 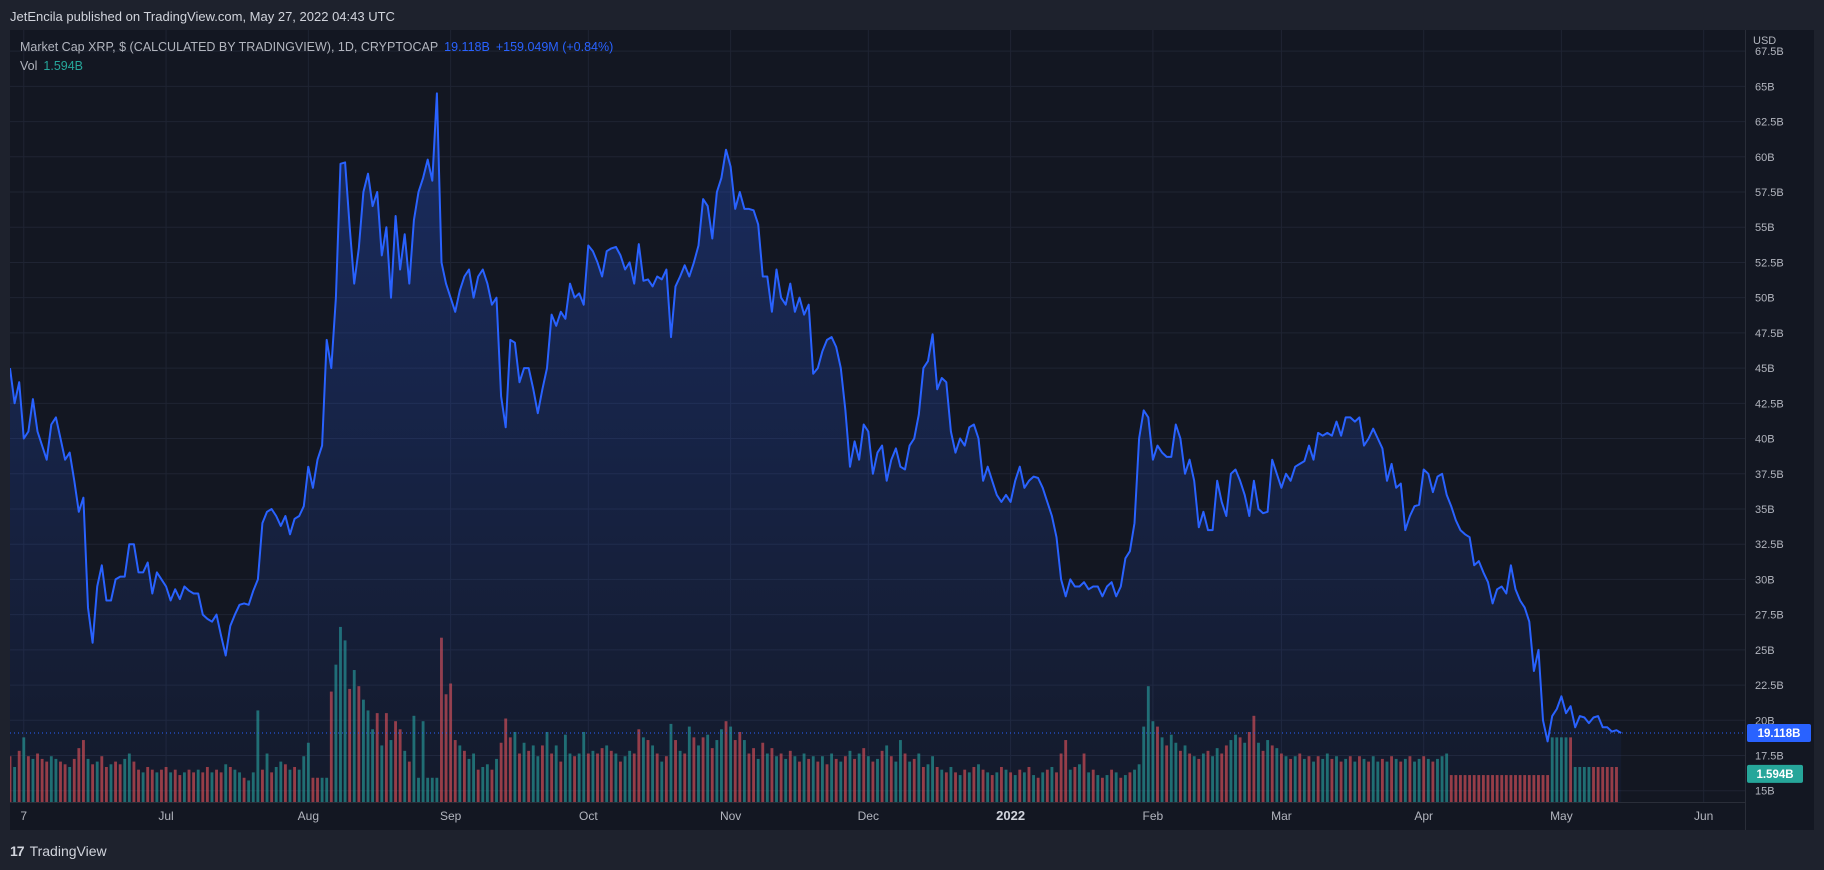 I want to click on y-tick-label: 42.5B, so click(x=1769, y=404).